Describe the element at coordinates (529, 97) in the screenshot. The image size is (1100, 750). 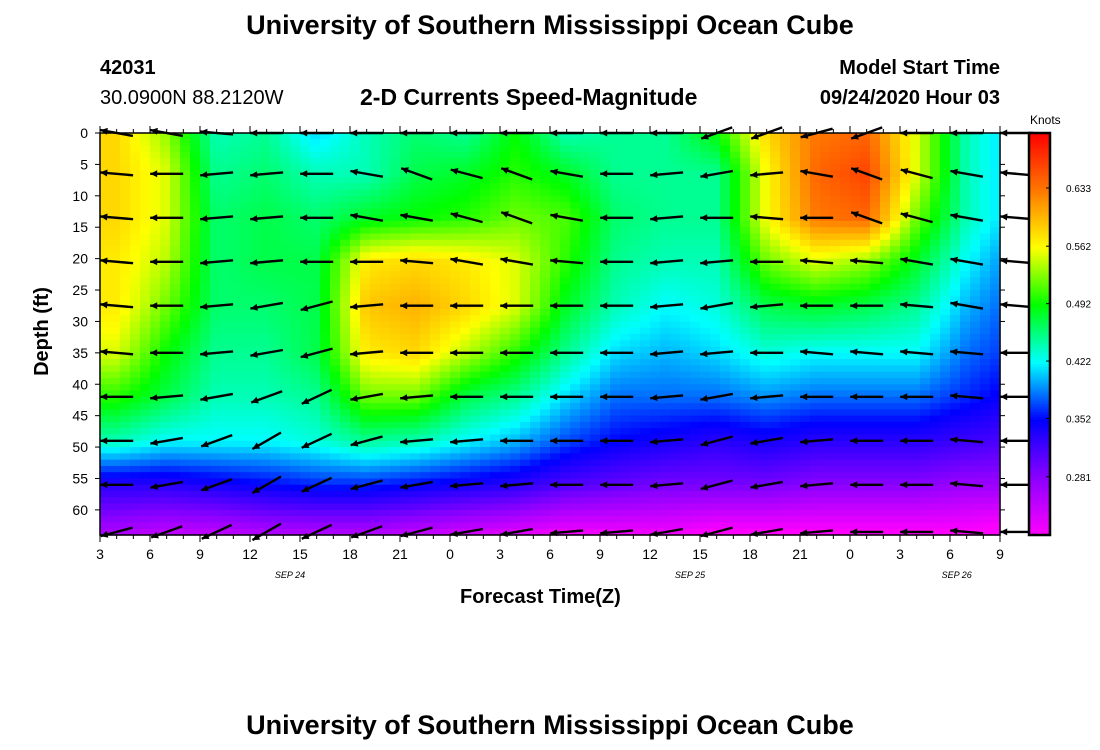
I see `chart-subtitle: 2-D Currents Speed-Magnitude` at that location.